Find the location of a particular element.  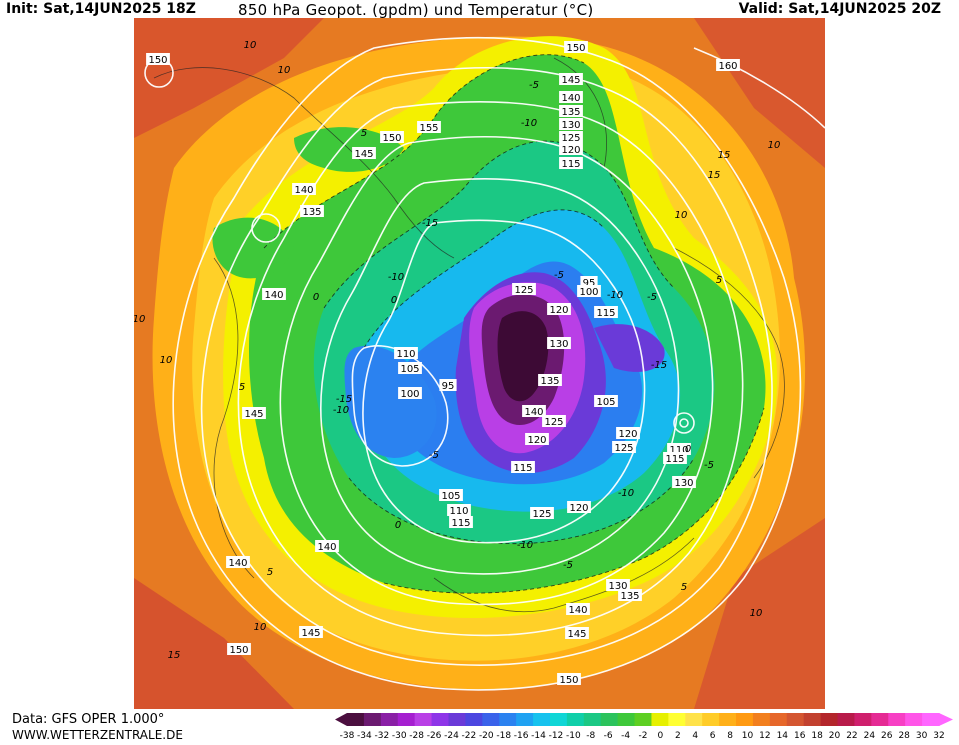

website-link: WWW.WETTERZENTRALE.DE is located at coordinates (97, 735).